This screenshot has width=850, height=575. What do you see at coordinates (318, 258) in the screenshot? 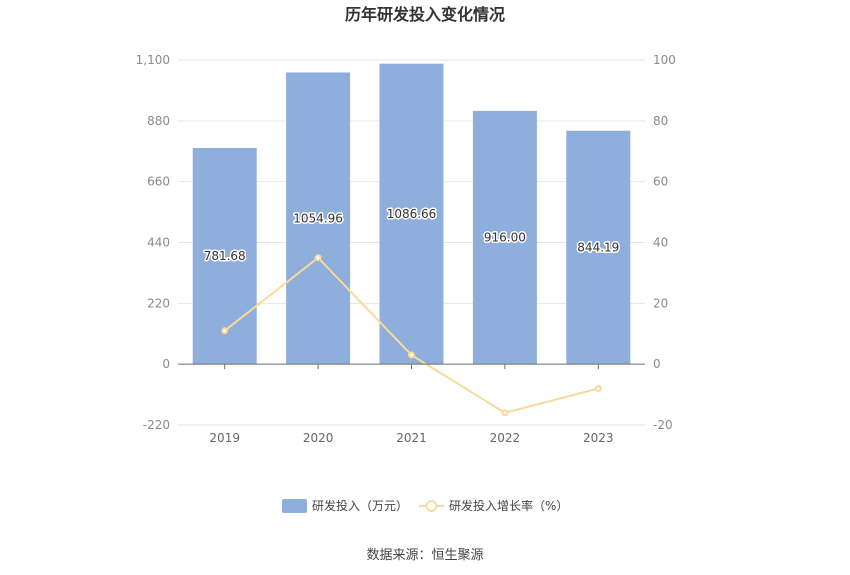
I see `growth-point-2020` at bounding box center [318, 258].